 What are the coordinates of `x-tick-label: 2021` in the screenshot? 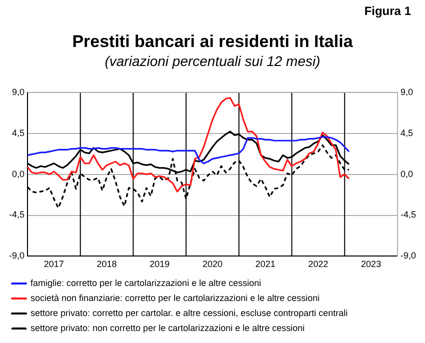 It's located at (265, 264).